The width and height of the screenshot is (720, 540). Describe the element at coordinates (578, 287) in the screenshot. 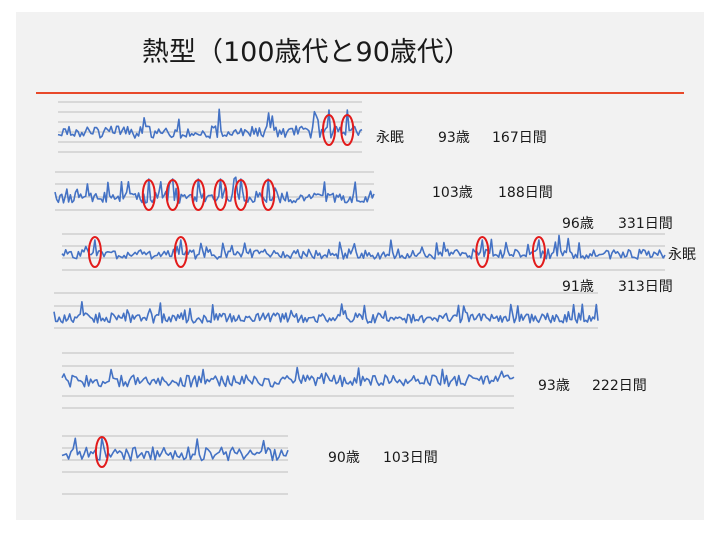

I see `row4-age: 91歳` at that location.